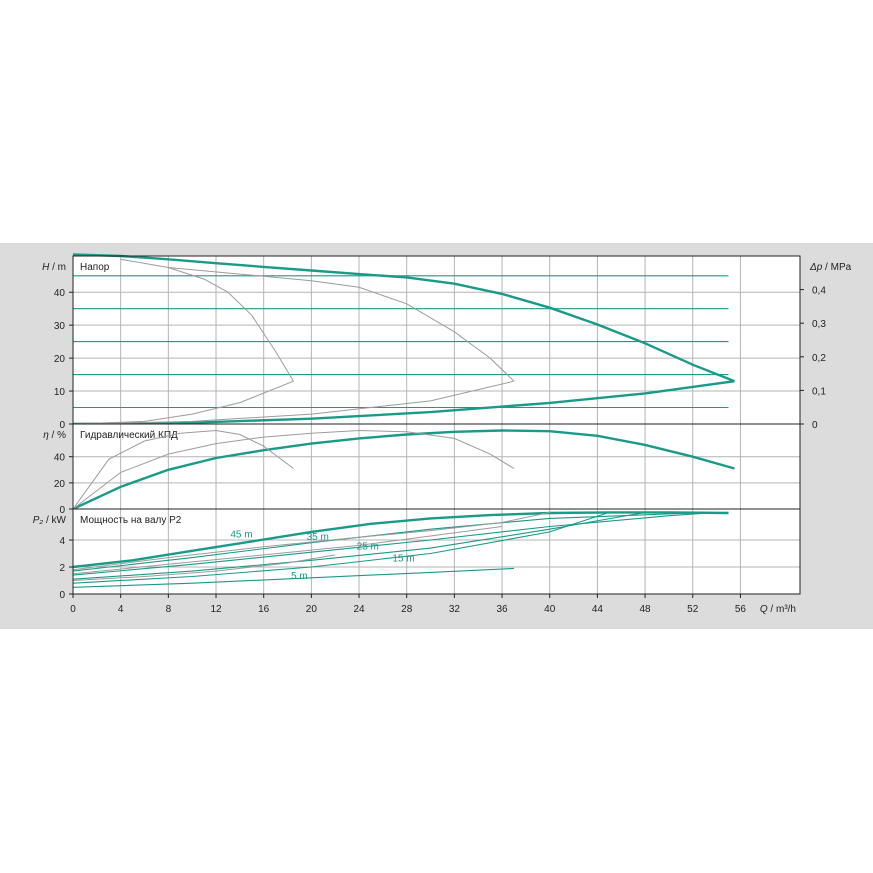 This screenshot has height=873, width=873. Describe the element at coordinates (54, 435) in the screenshot. I see `y-axis-label: η / %` at that location.